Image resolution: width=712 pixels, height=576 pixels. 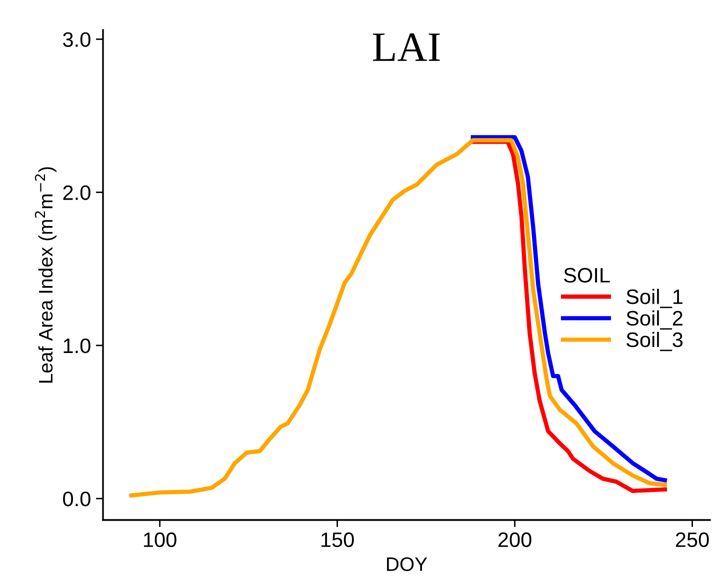 What do you see at coordinates (76, 499) in the screenshot?
I see `y-tick-label: 0.0` at bounding box center [76, 499].